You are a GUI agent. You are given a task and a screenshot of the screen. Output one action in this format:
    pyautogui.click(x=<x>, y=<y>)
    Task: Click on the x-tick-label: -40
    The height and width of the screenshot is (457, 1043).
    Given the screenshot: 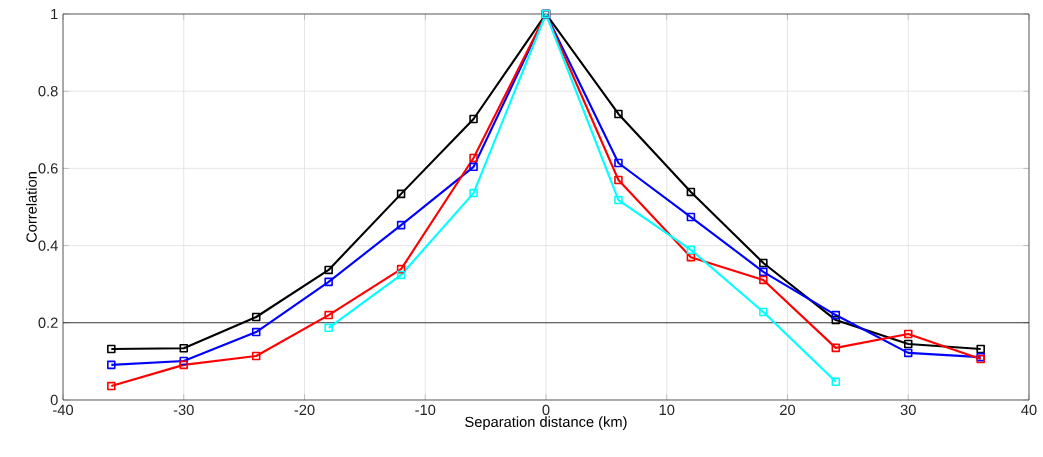 What is the action you would take?
    pyautogui.click(x=63, y=410)
    